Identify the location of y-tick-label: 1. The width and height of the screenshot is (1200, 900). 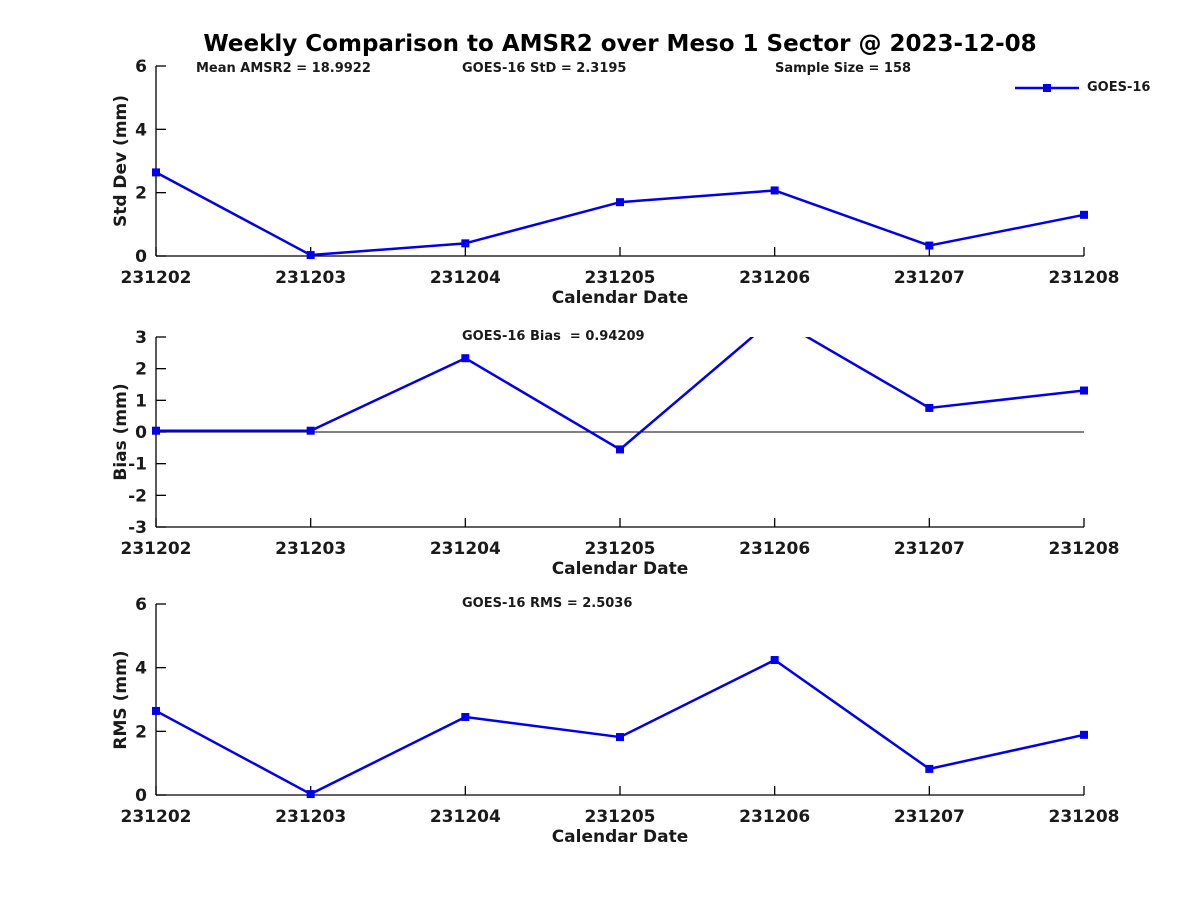
(141, 401).